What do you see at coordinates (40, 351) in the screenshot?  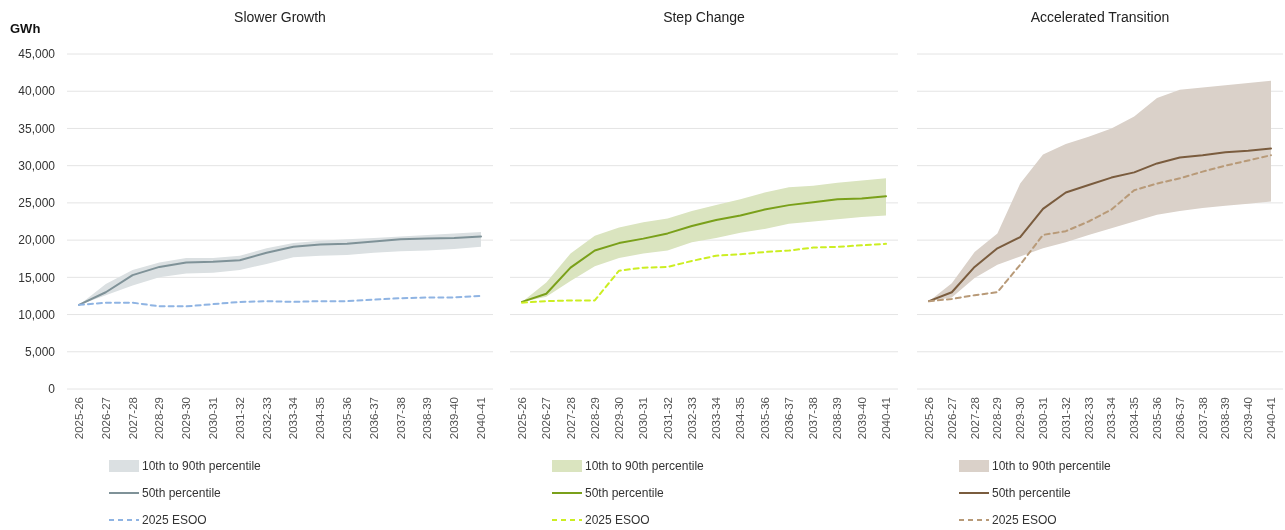 I see `y-tick-label: 5,000` at bounding box center [40, 351].